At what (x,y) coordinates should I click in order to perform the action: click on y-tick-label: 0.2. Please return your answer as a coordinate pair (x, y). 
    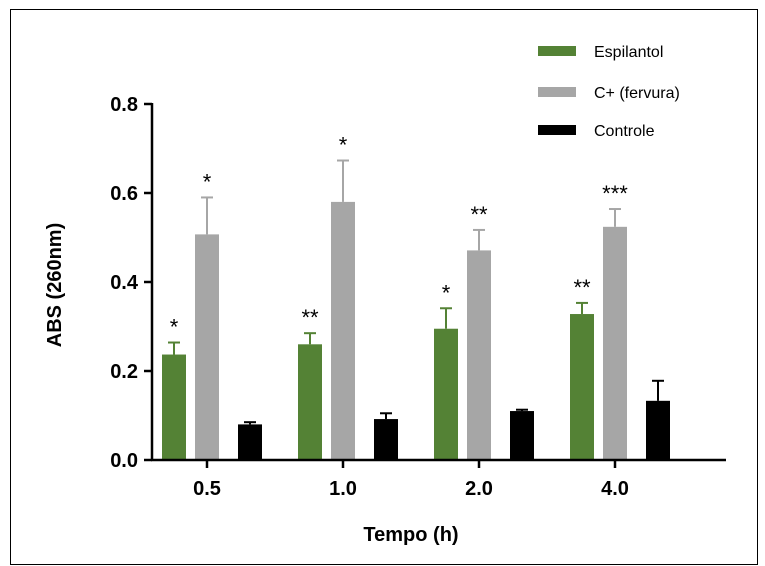
    Looking at the image, I should click on (124, 372).